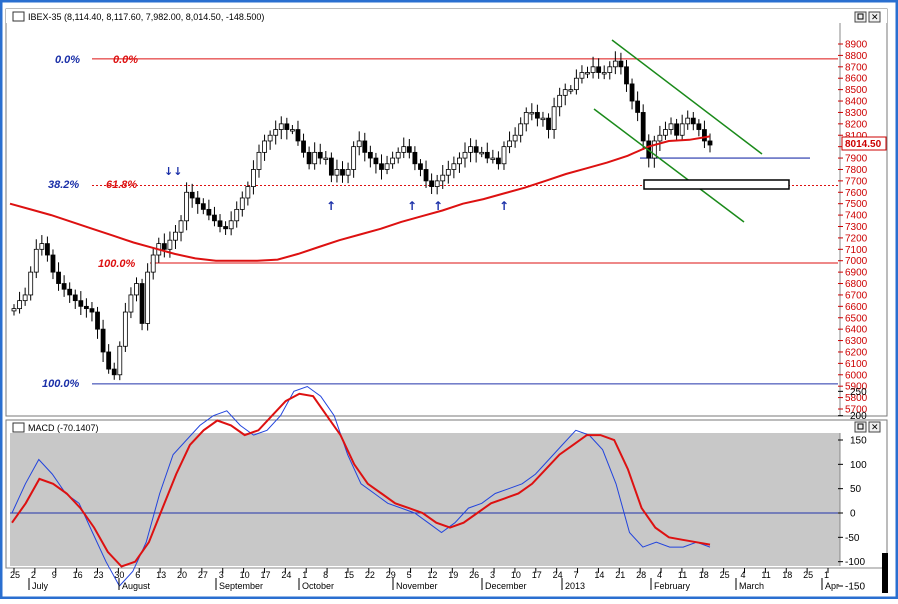  What do you see at coordinates (856, 67) in the screenshot?
I see `price-tick-label: 8700` at bounding box center [856, 67].